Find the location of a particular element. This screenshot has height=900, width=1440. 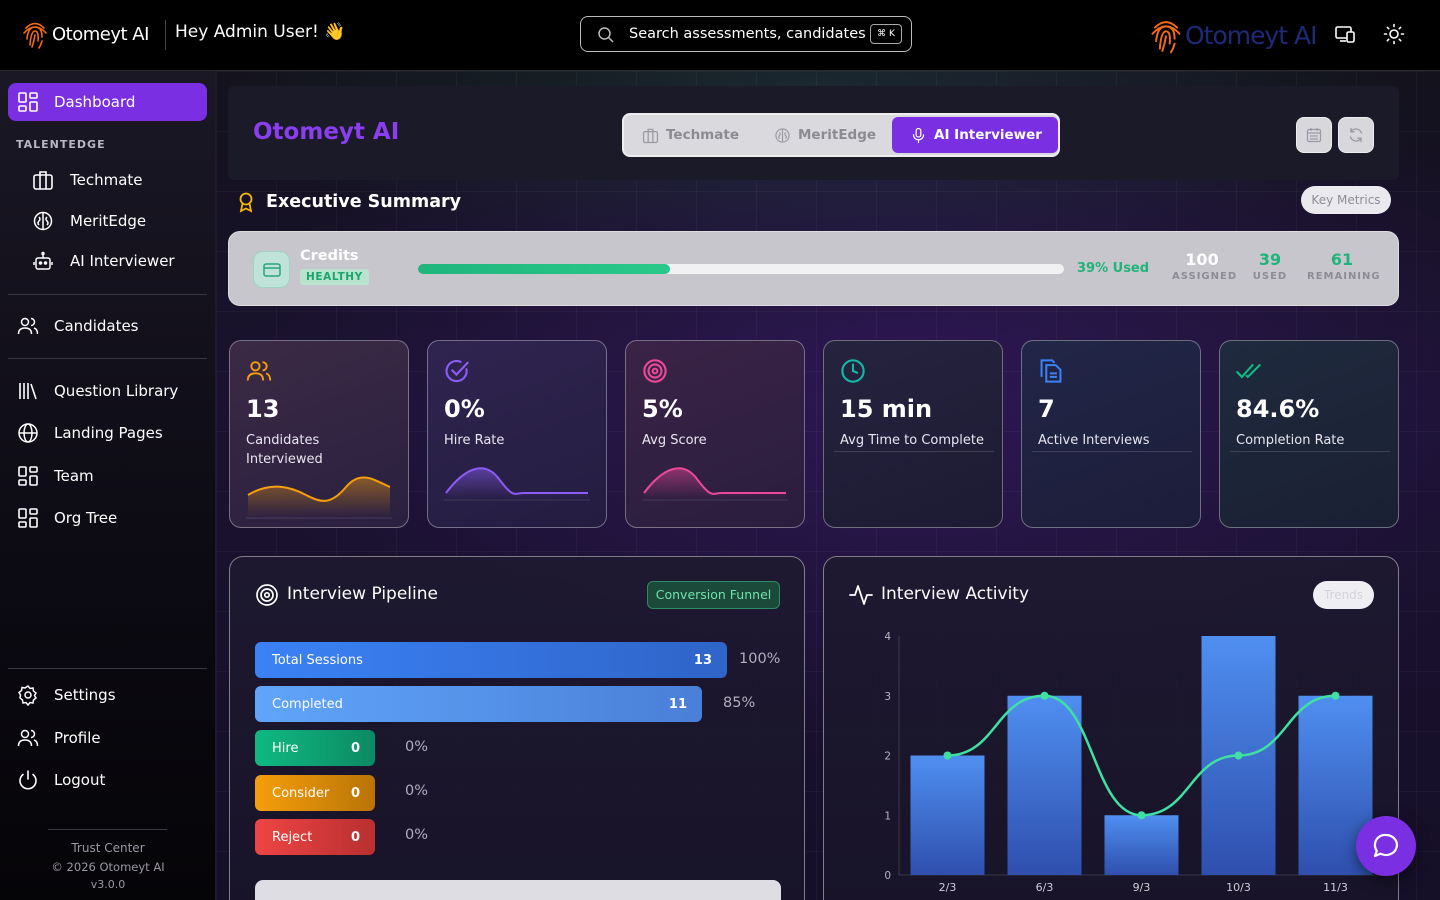

brand-logo: Otomeyt AI is located at coordinates (85, 34).